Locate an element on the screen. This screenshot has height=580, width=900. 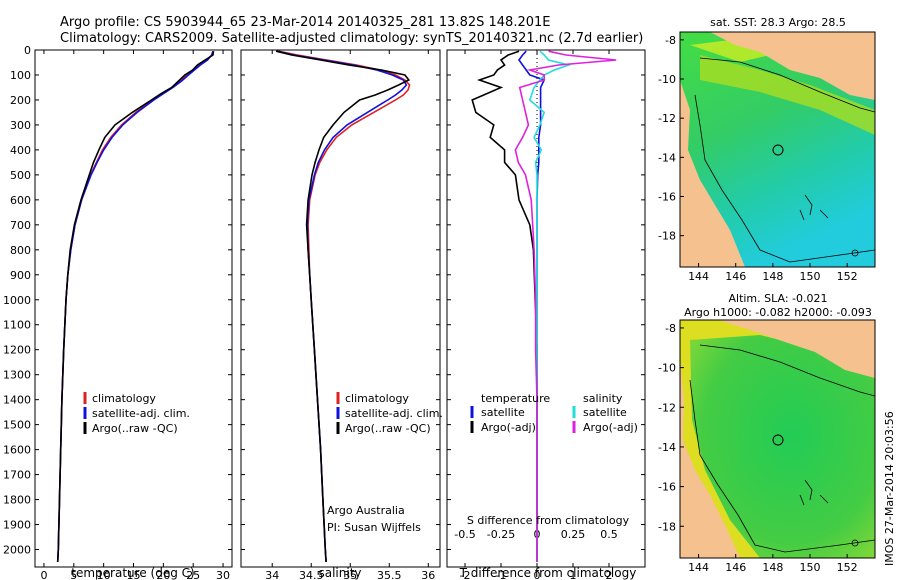
depth-tick-label: 1300 is located at coordinates (17, 375).